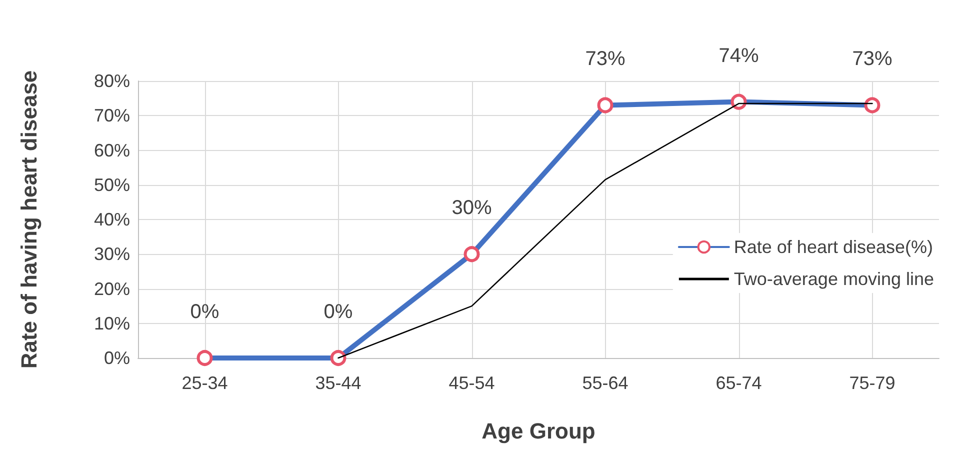 The width and height of the screenshot is (967, 464). Describe the element at coordinates (112, 150) in the screenshot. I see `y-tick-label: 60%` at that location.